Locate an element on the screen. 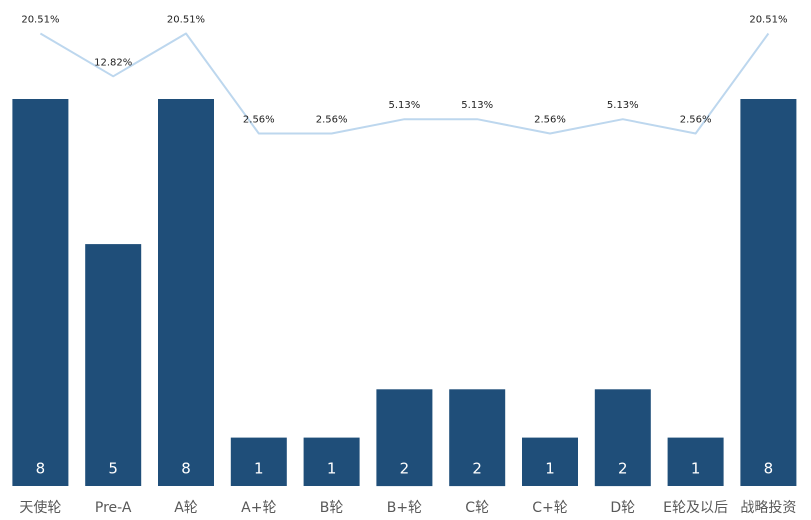  category-label-1: Pre-A is located at coordinates (113, 508).